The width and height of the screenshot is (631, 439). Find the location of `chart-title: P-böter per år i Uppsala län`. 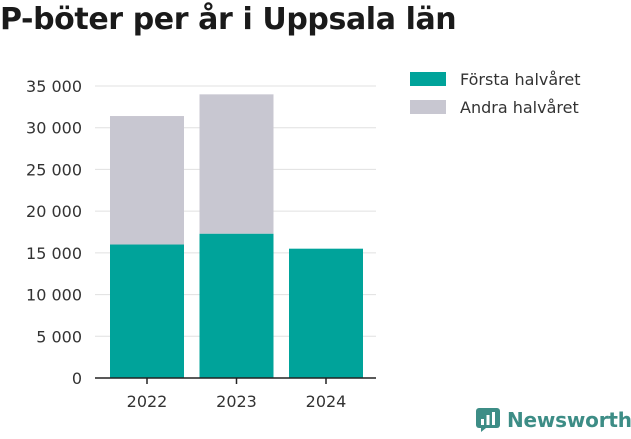

chart-title: P-böter per år i Uppsala län is located at coordinates (228, 19).